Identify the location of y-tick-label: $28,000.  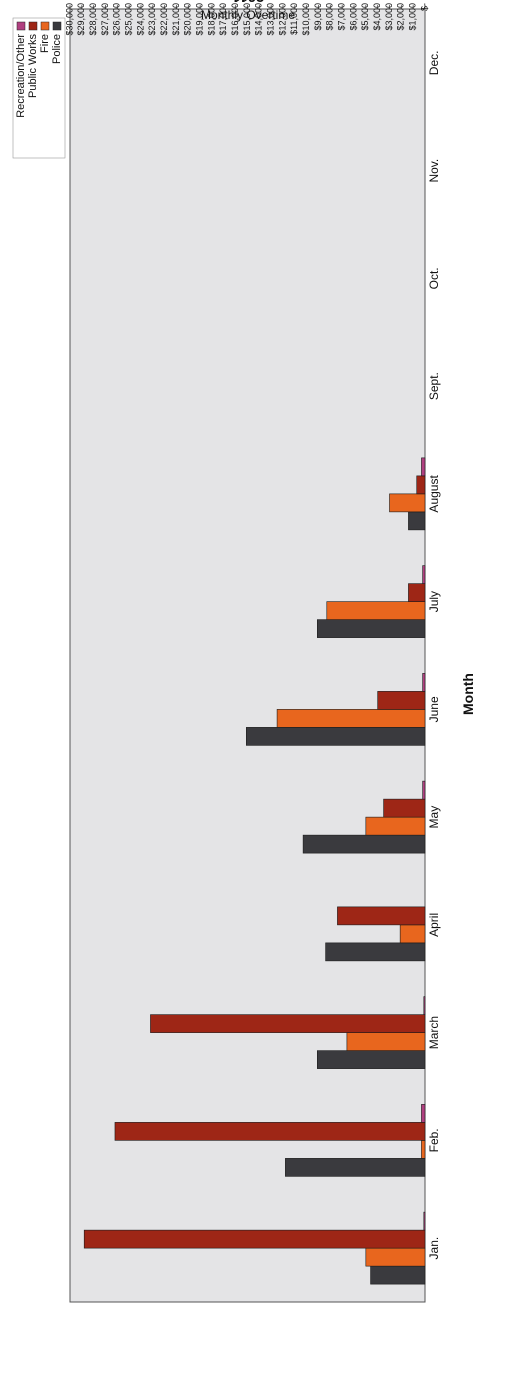
(93, 19).